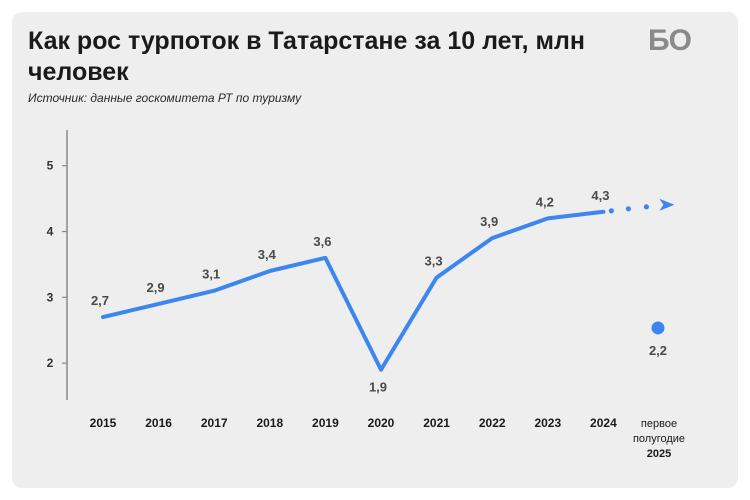  I want to click on x-tick-label: 2015, so click(103, 423).